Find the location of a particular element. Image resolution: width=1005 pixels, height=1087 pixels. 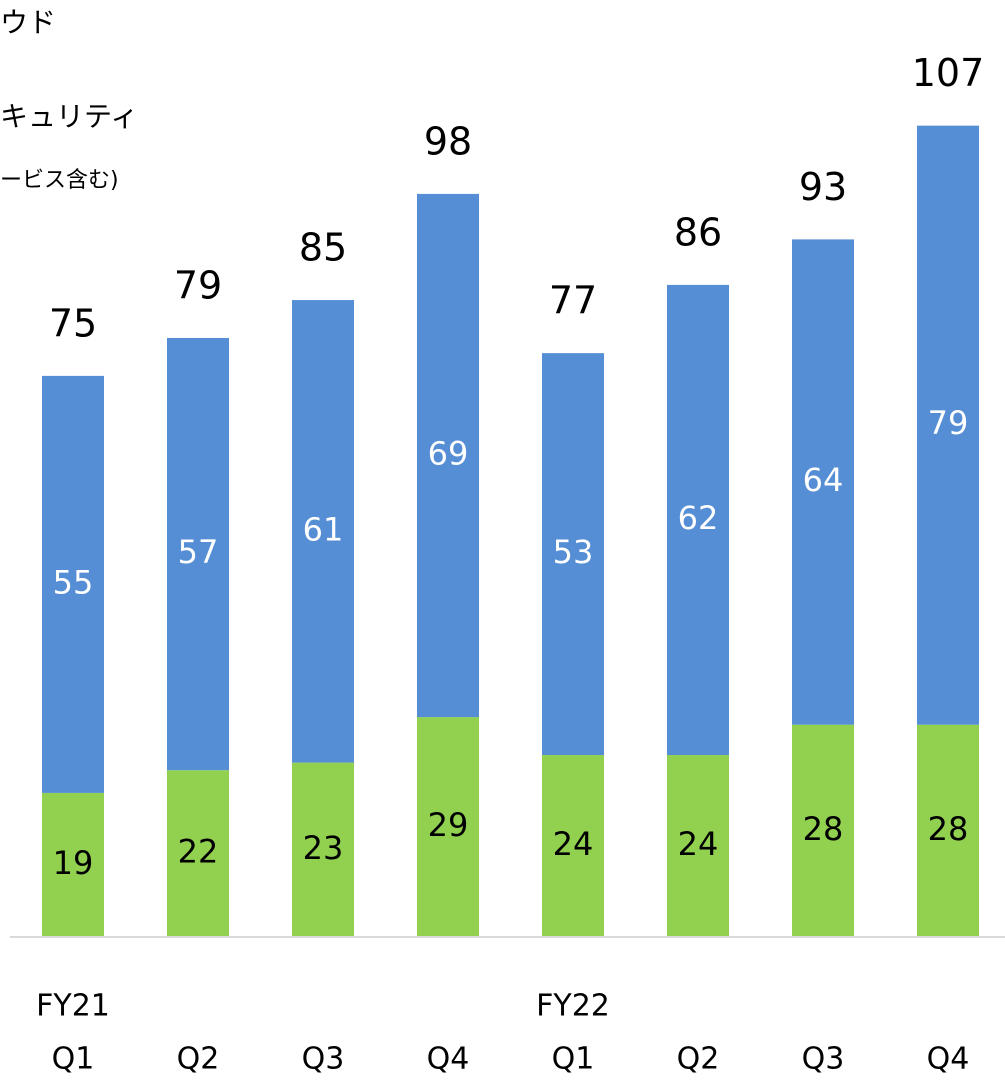

legend-note: ービス含む) is located at coordinates (59, 180).